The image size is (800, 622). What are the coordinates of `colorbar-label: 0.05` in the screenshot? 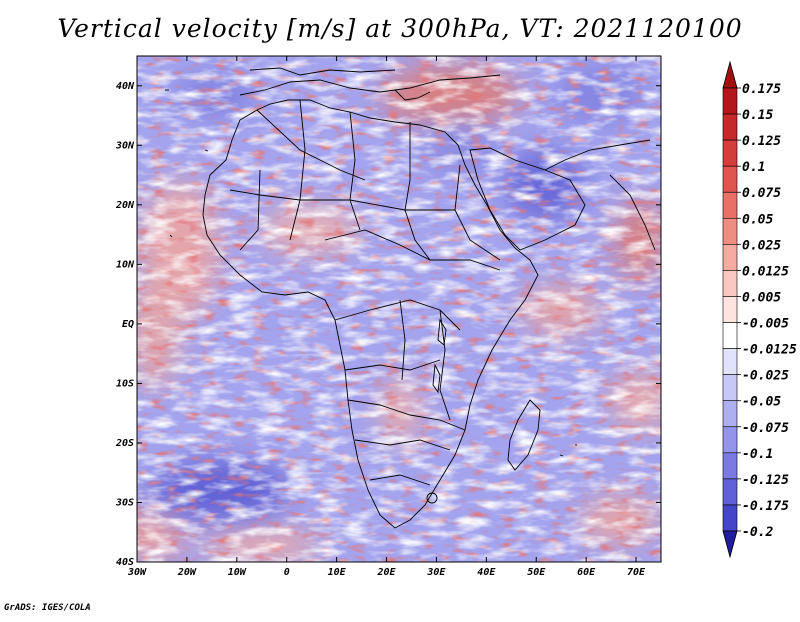 It's located at (757, 219).